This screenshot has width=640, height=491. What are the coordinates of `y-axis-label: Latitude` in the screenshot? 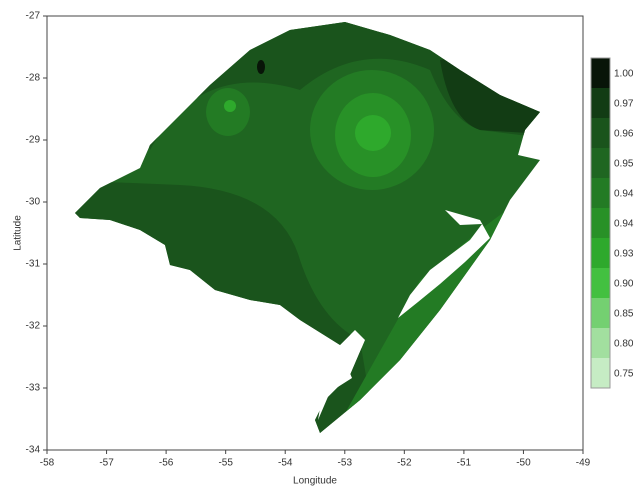 It's located at (18, 233).